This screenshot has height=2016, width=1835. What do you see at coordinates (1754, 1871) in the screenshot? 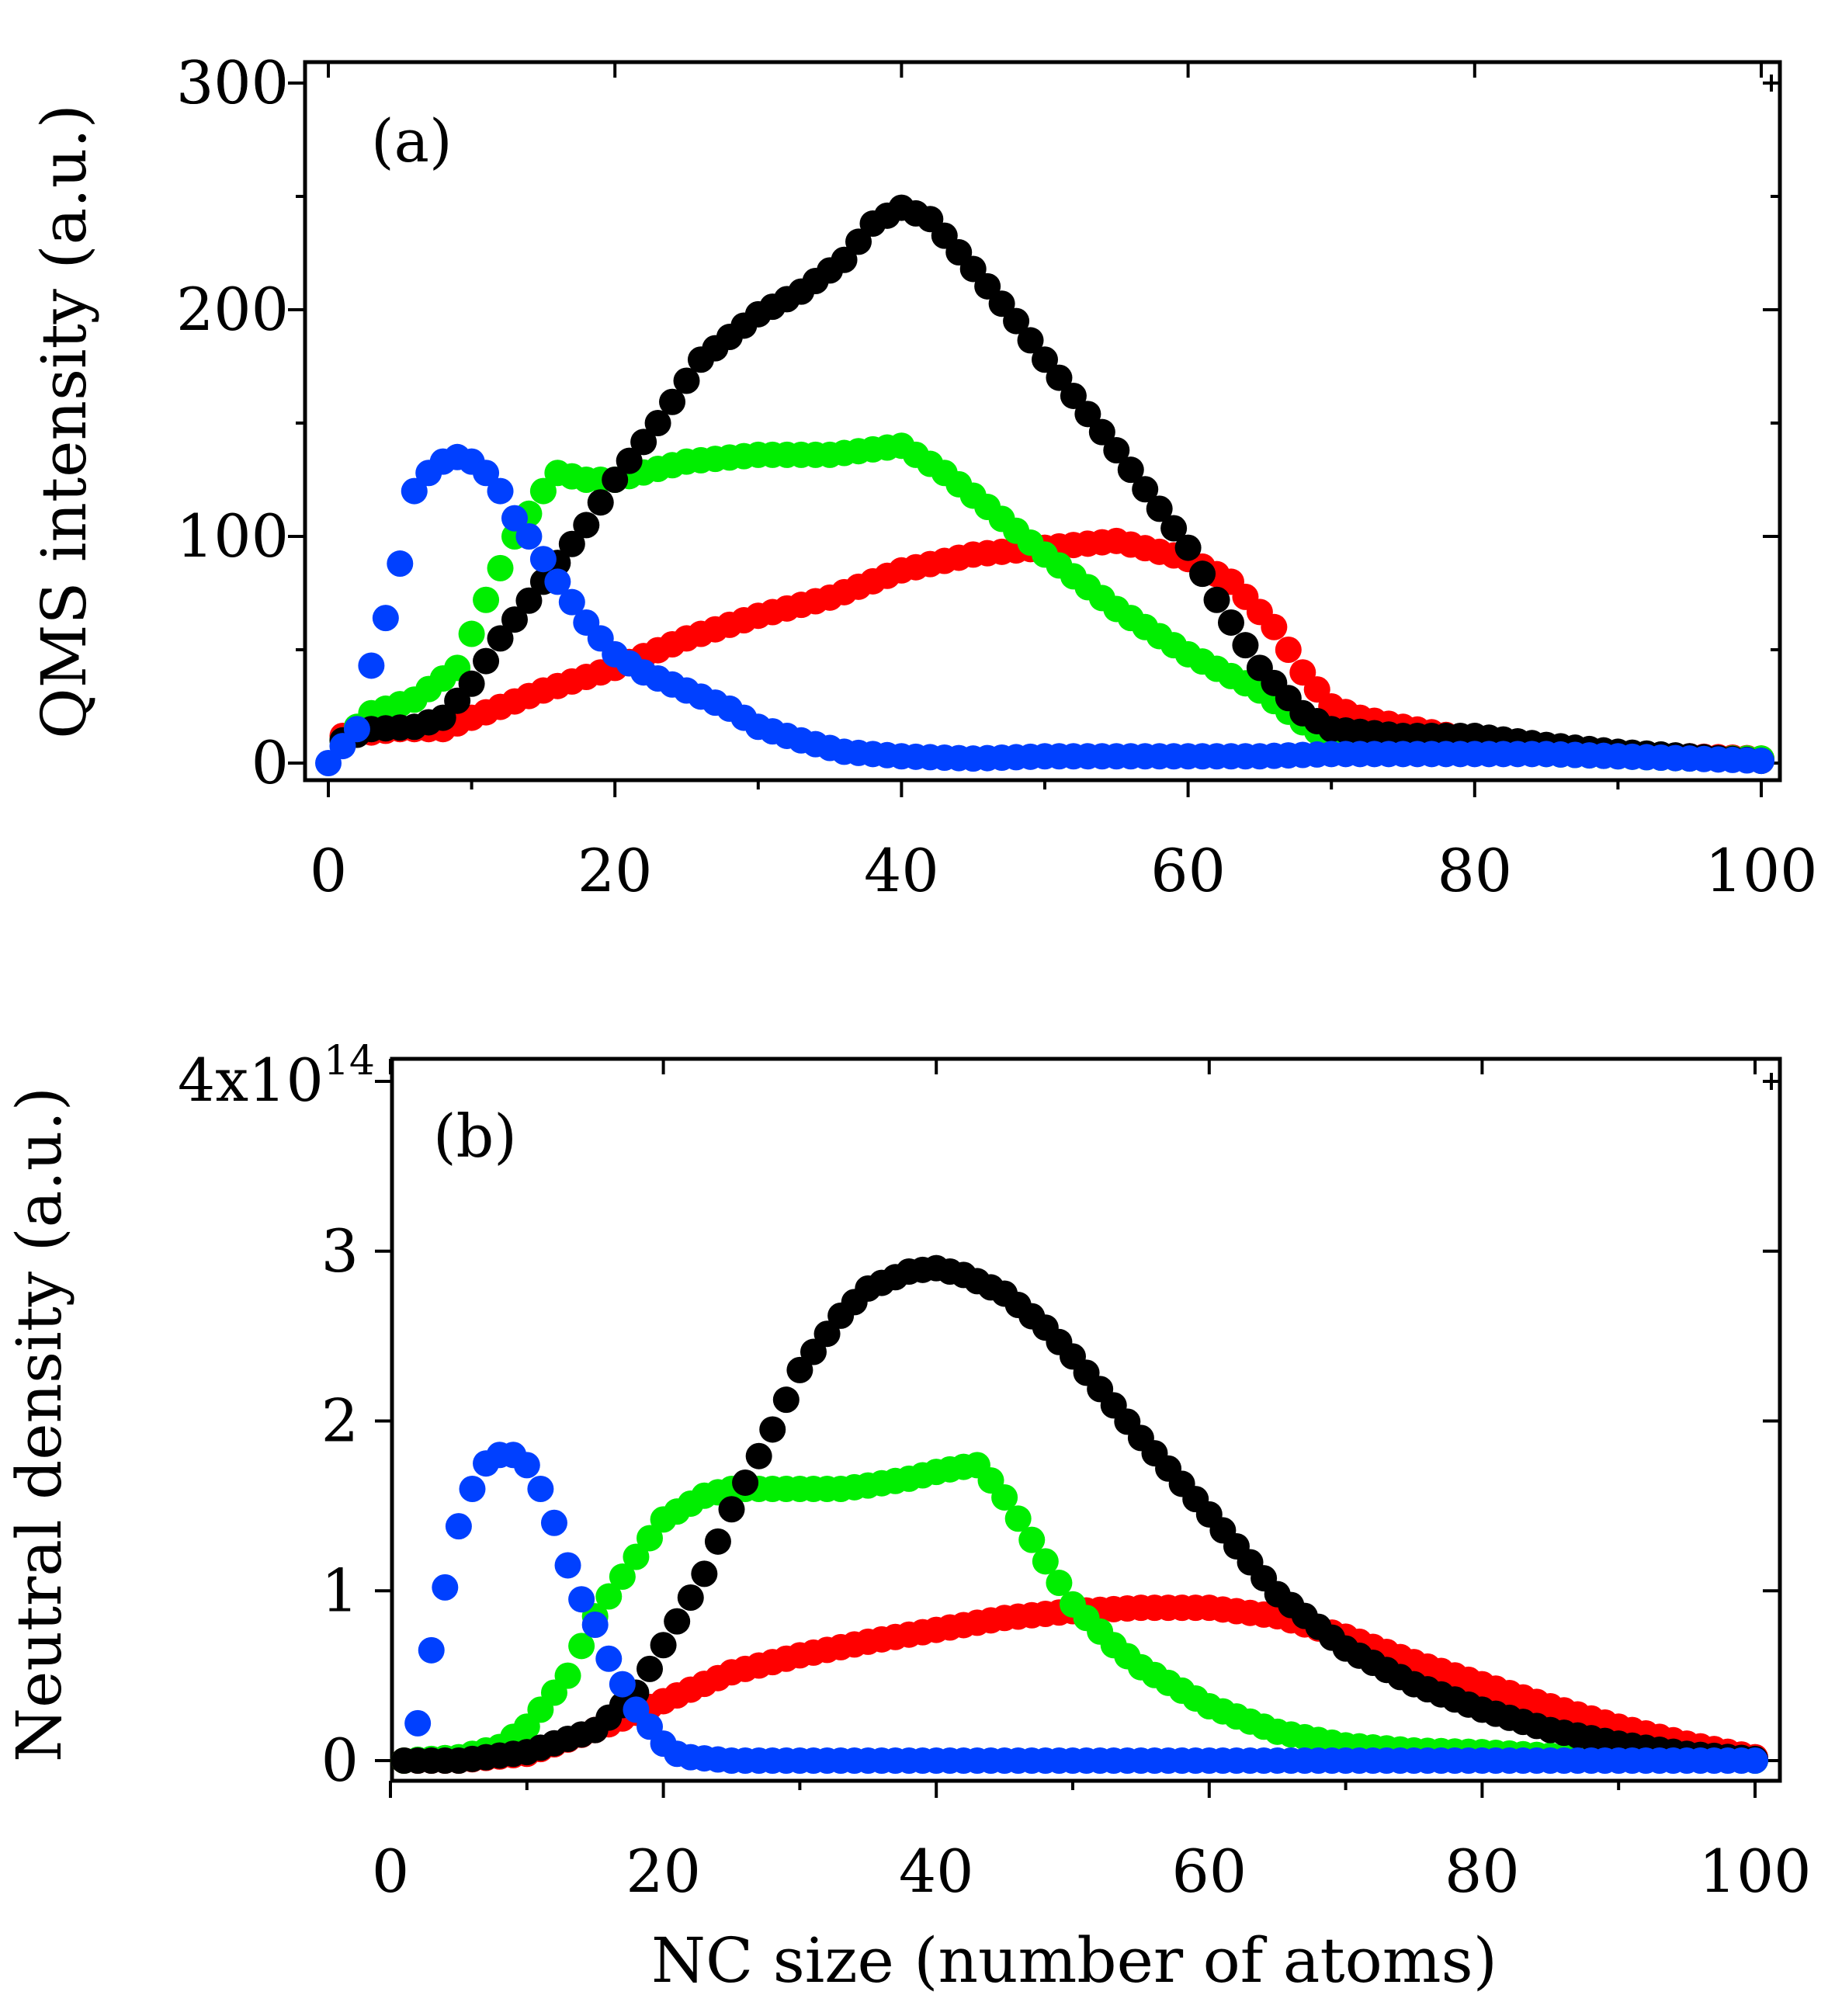
I see `panel-b-x-tick-label: 100` at bounding box center [1754, 1871].